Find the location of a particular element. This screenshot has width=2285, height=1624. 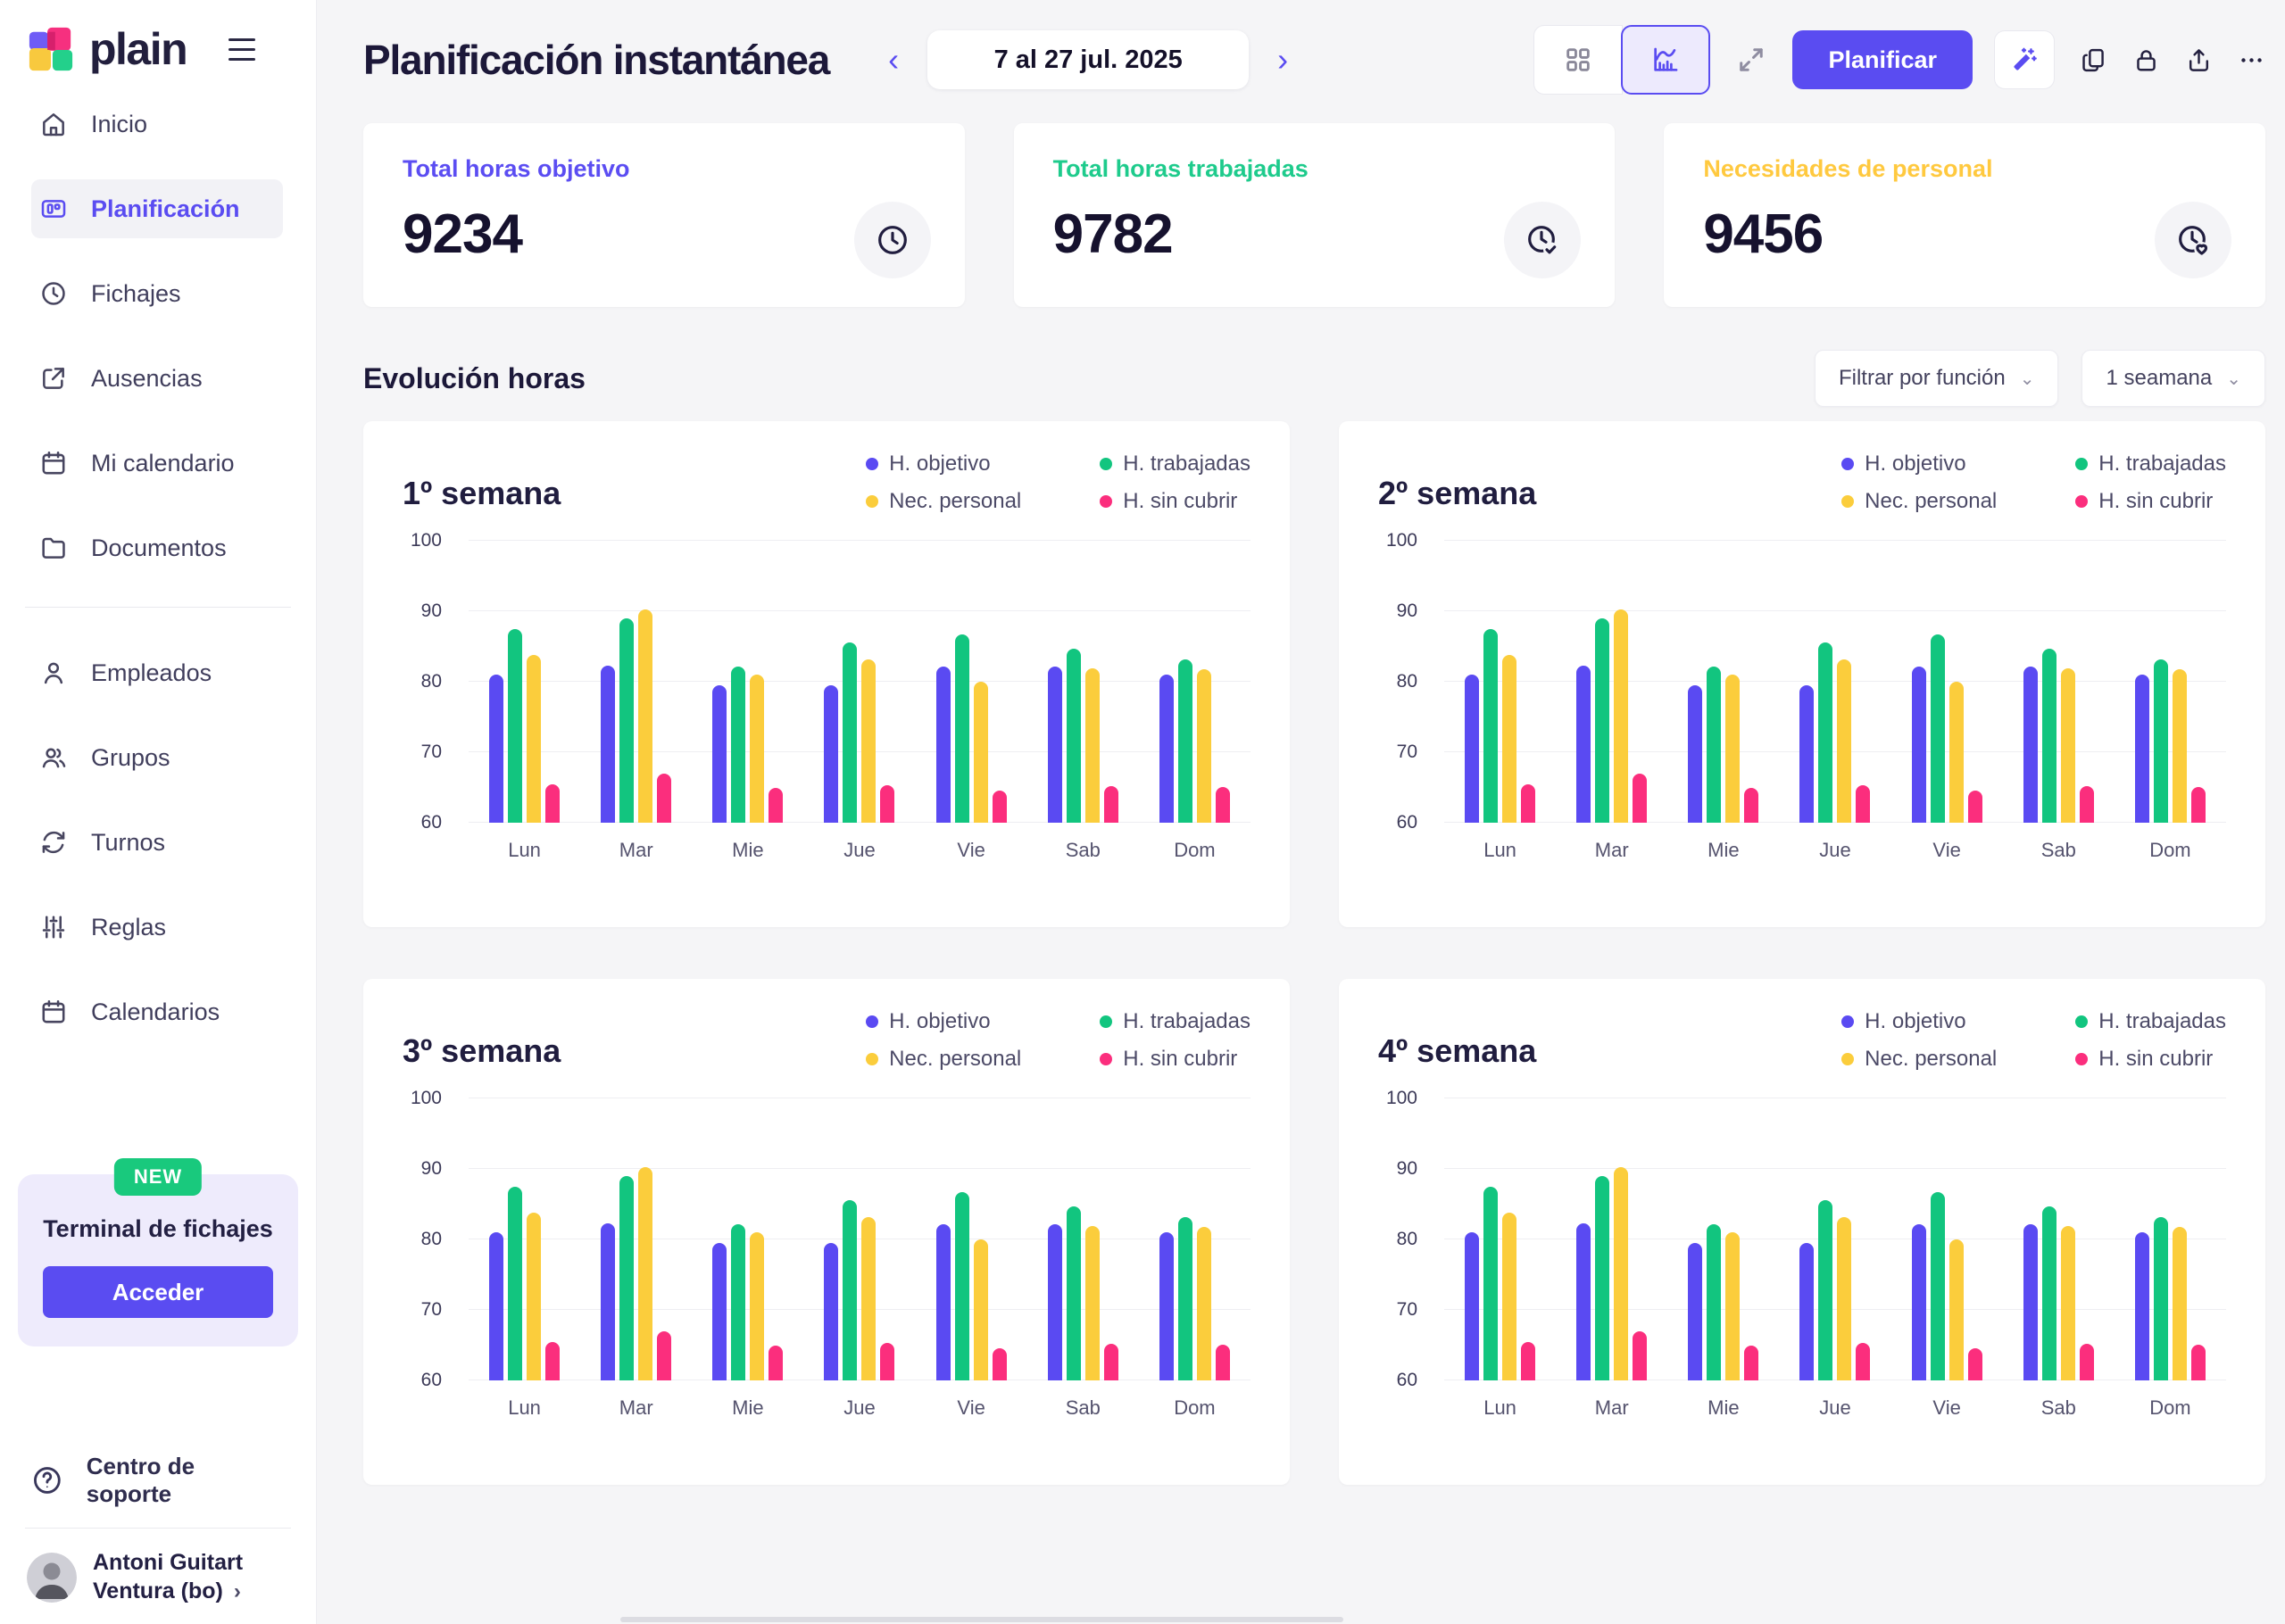

section-title: Evolución horas is located at coordinates (474, 377).